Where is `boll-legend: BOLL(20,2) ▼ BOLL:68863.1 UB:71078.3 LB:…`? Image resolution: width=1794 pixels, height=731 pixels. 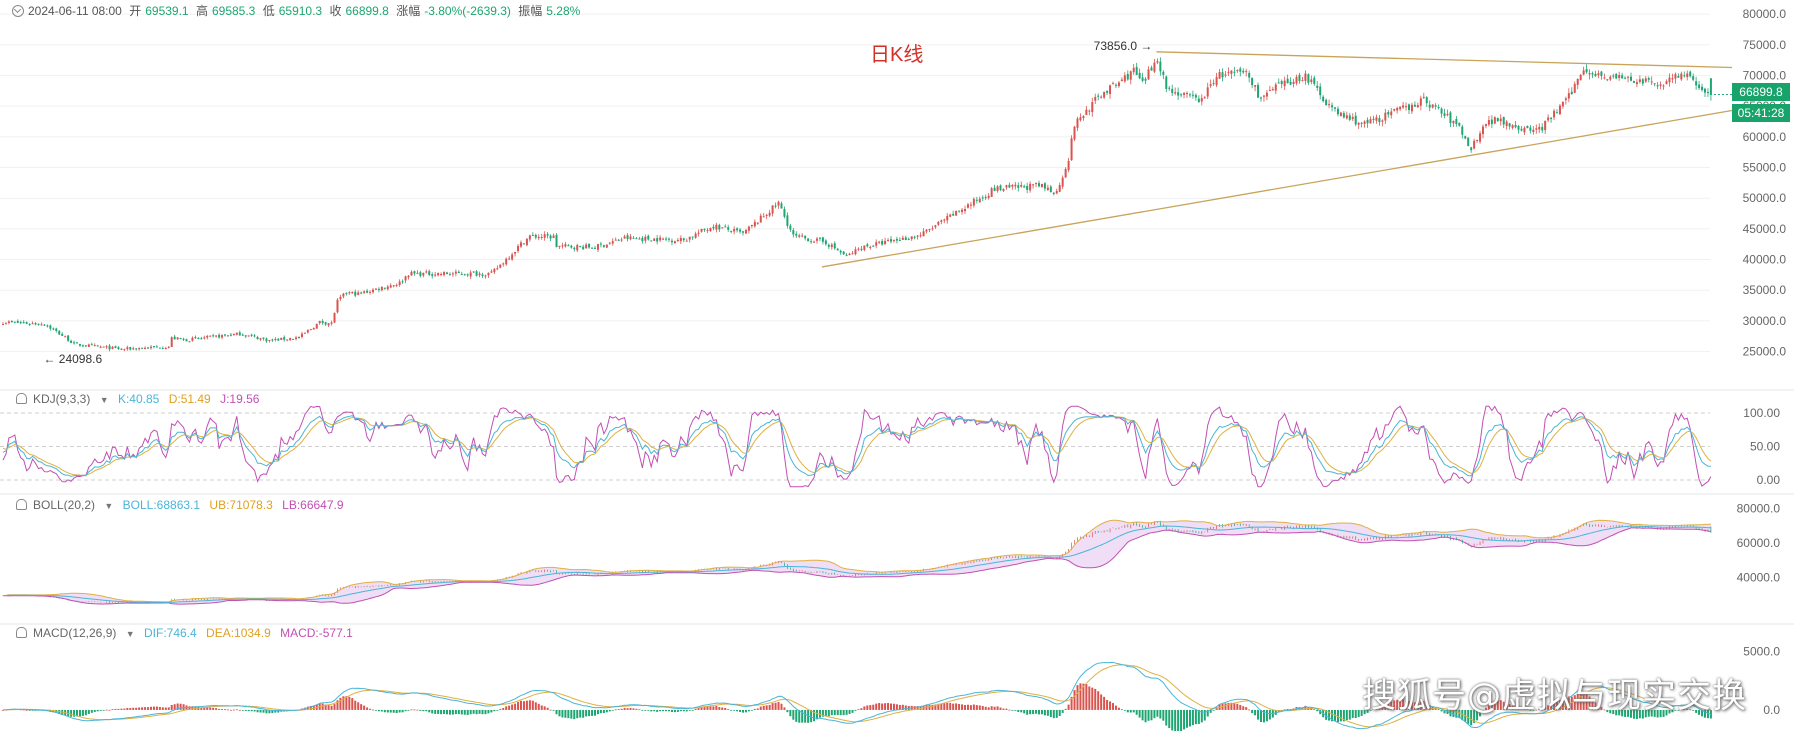
boll-legend: BOLL(20,2) ▼ BOLL:68863.1 UB:71078.3 LB:… is located at coordinates (183, 505).